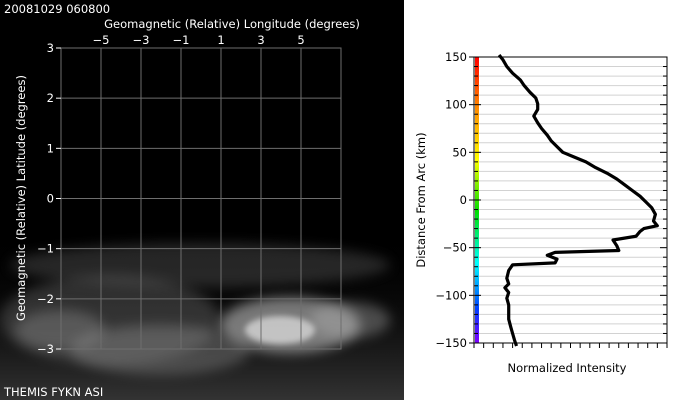 This screenshot has width=700, height=404. I want to click on x-tick-label: −1, so click(181, 40).